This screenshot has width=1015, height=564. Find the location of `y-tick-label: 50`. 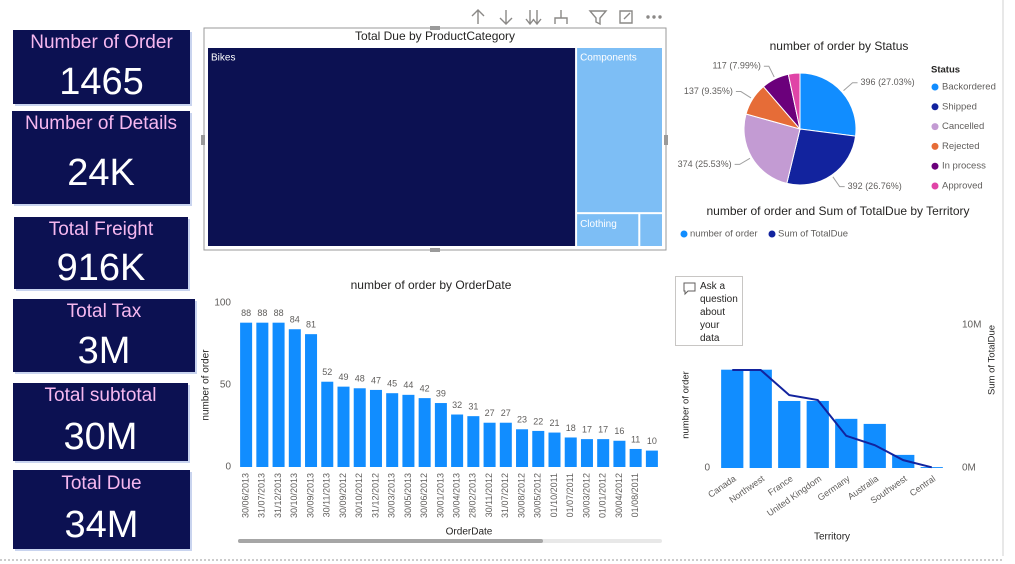

y-tick-label: 50 is located at coordinates (226, 385).